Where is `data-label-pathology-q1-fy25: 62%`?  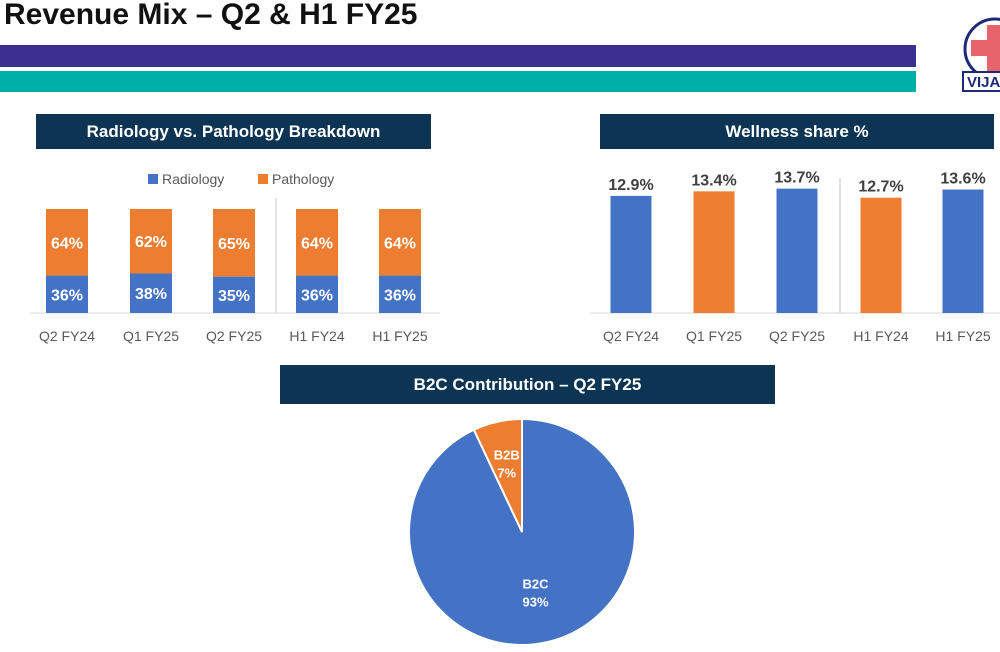 data-label-pathology-q1-fy25: 62% is located at coordinates (151, 242).